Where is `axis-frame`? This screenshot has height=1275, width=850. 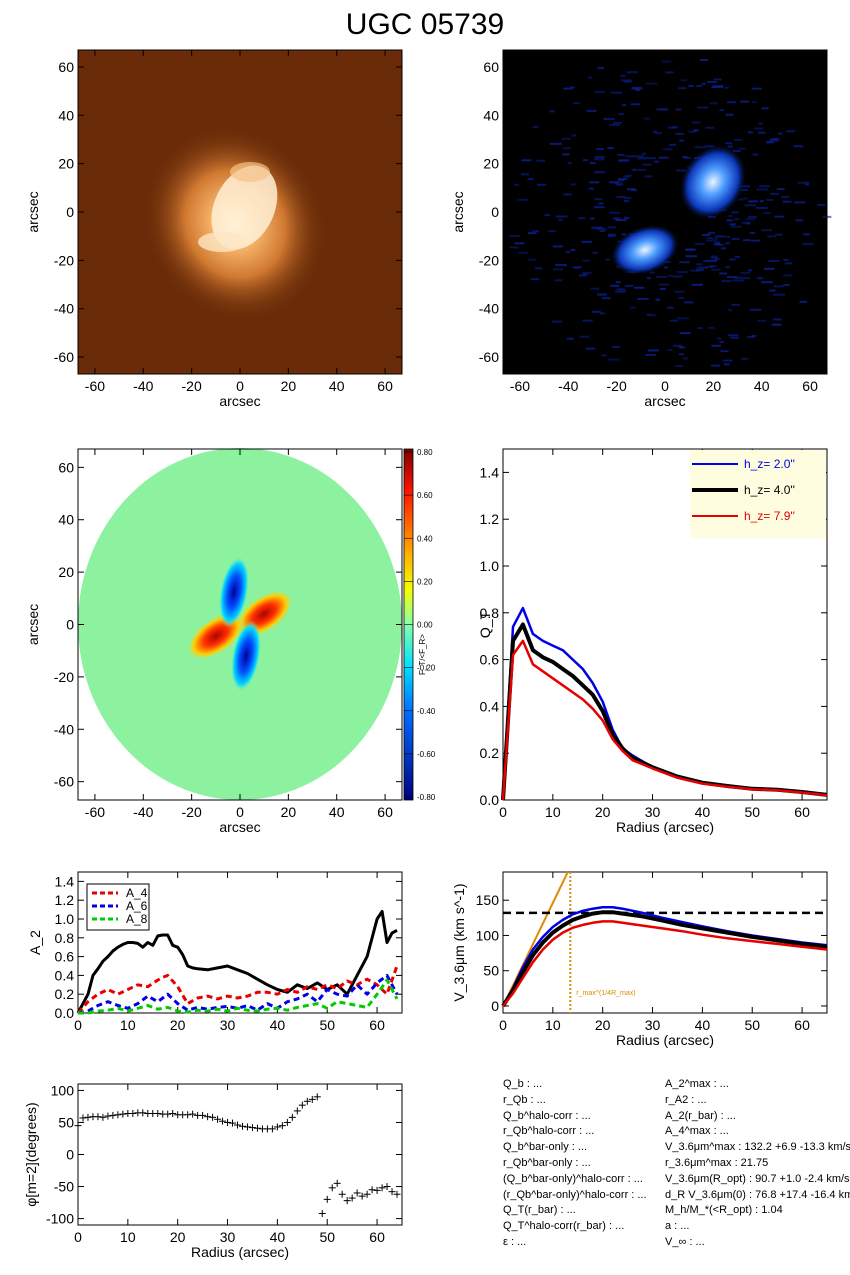
axis-frame is located at coordinates (240, 1154).